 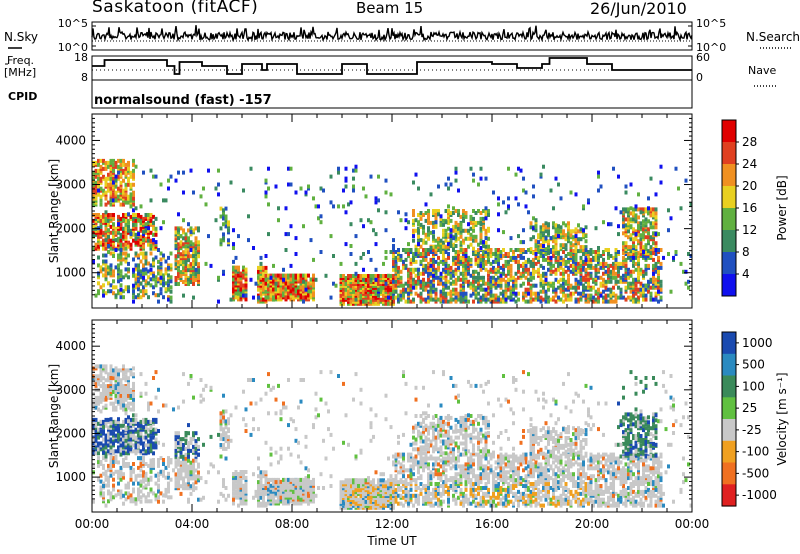 What do you see at coordinates (392, 66) in the screenshot?
I see `freq-trace` at bounding box center [392, 66].